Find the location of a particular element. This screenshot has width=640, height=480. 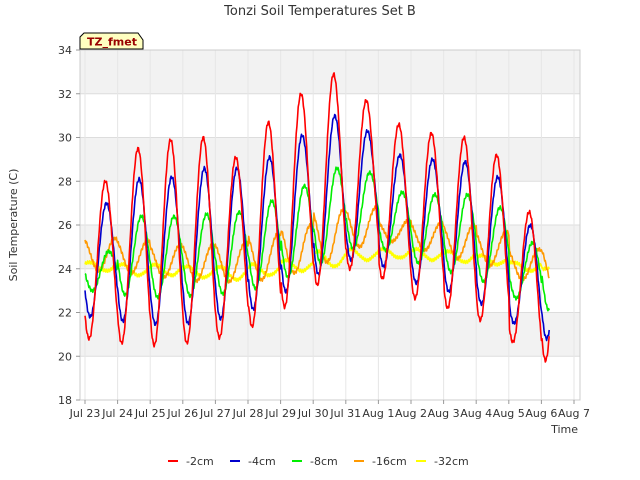

x-tick-label: Jul 24 is located at coordinates (117, 413).